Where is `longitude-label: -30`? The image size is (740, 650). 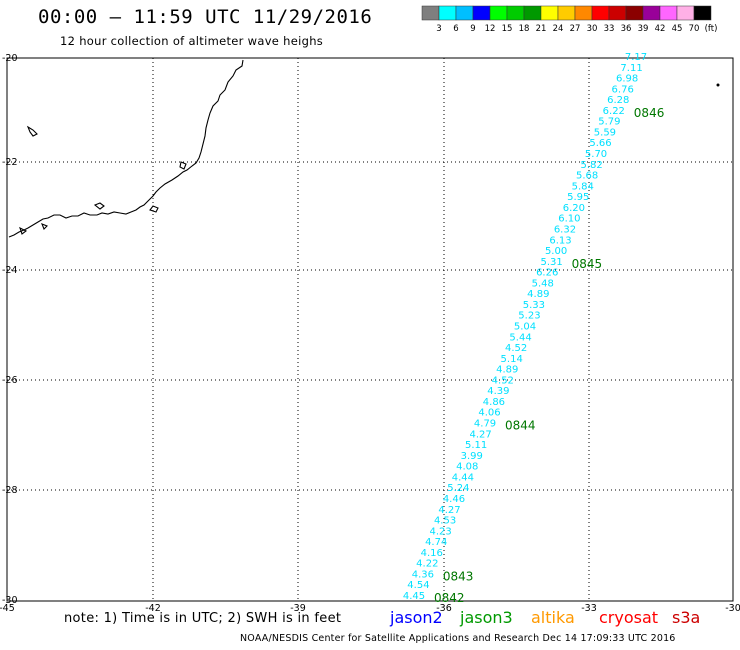
longitude-label: -30 is located at coordinates (732, 608).